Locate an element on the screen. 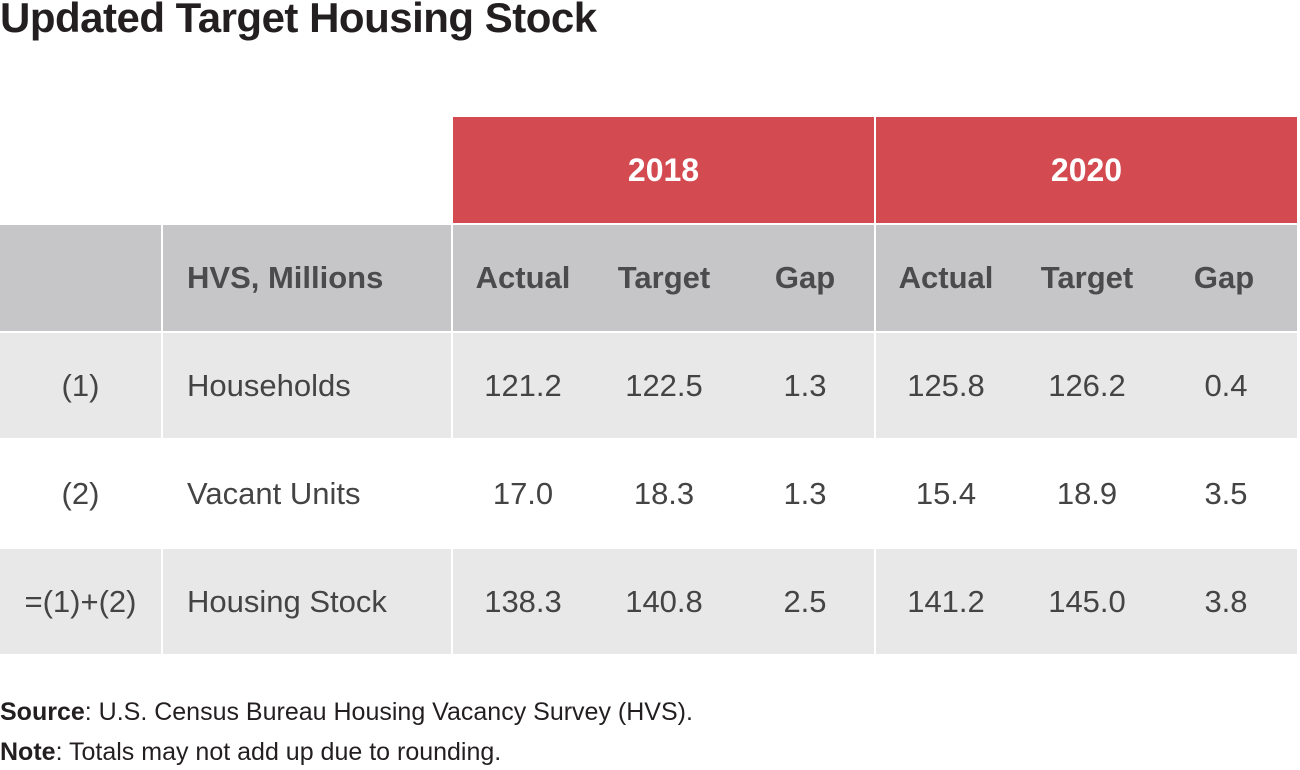  value-cell: 15.4 is located at coordinates (946, 493).